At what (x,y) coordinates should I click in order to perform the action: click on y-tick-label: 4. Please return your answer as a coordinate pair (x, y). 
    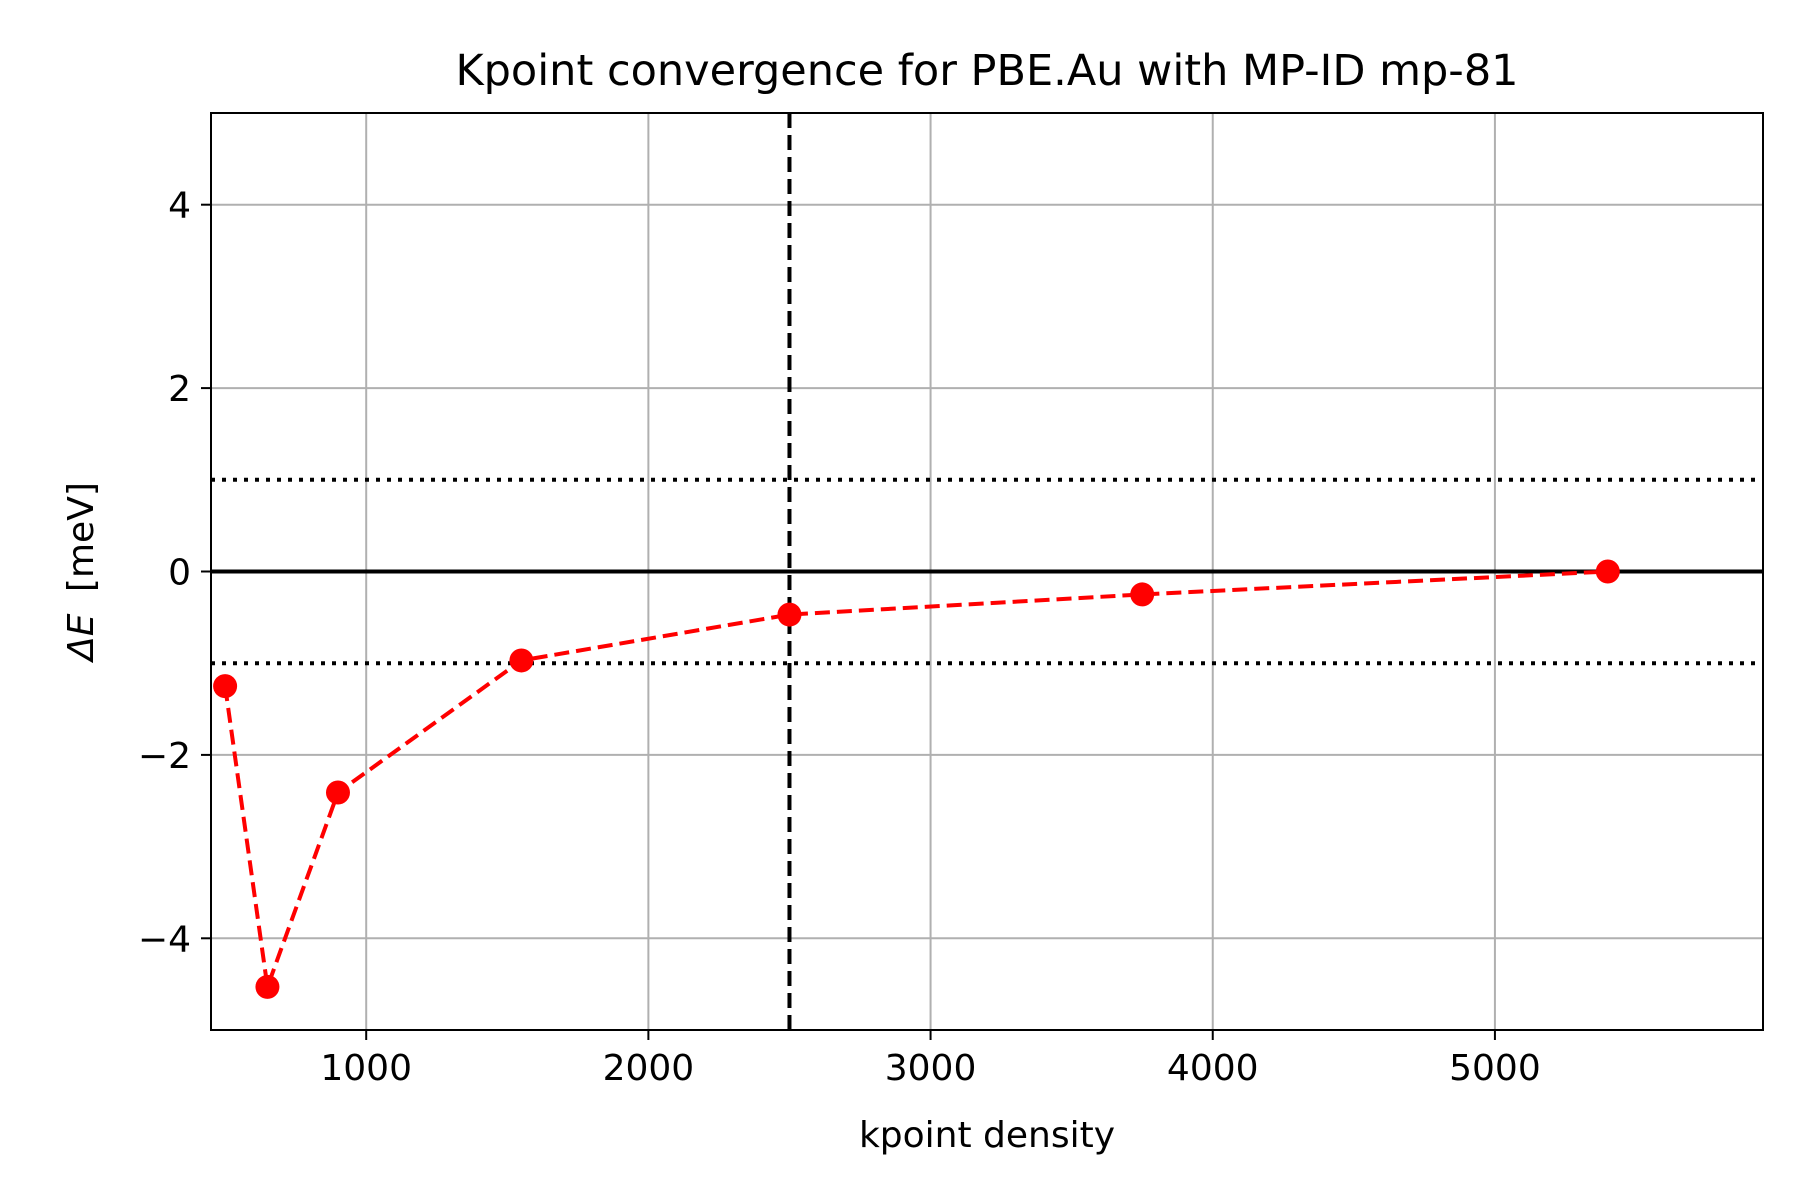
    Looking at the image, I should click on (179, 206).